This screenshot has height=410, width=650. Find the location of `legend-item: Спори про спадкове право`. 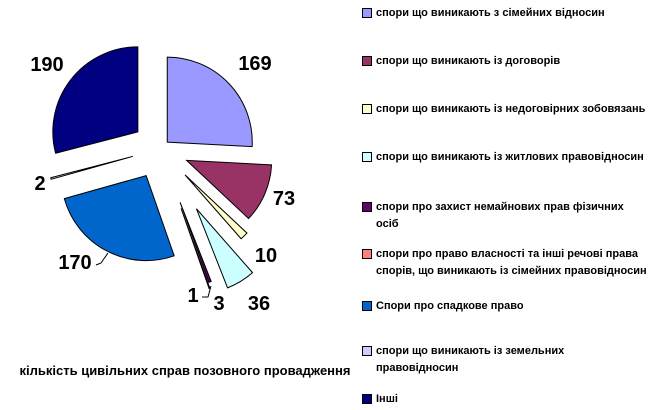

legend-item: Спори про спадкове право is located at coordinates (505, 306).